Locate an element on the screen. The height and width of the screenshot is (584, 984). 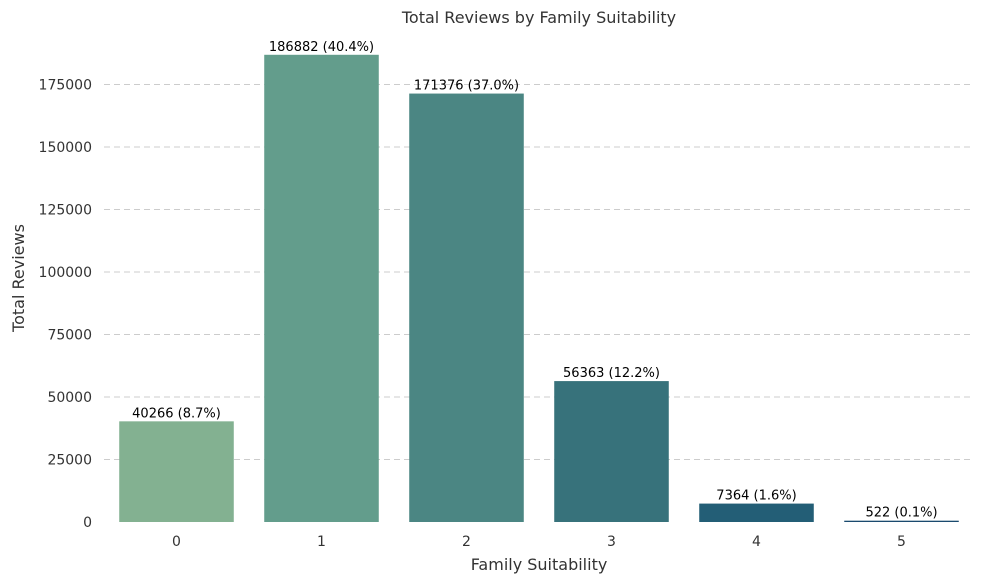
y-tick-label: 100000 is located at coordinates (65, 273).